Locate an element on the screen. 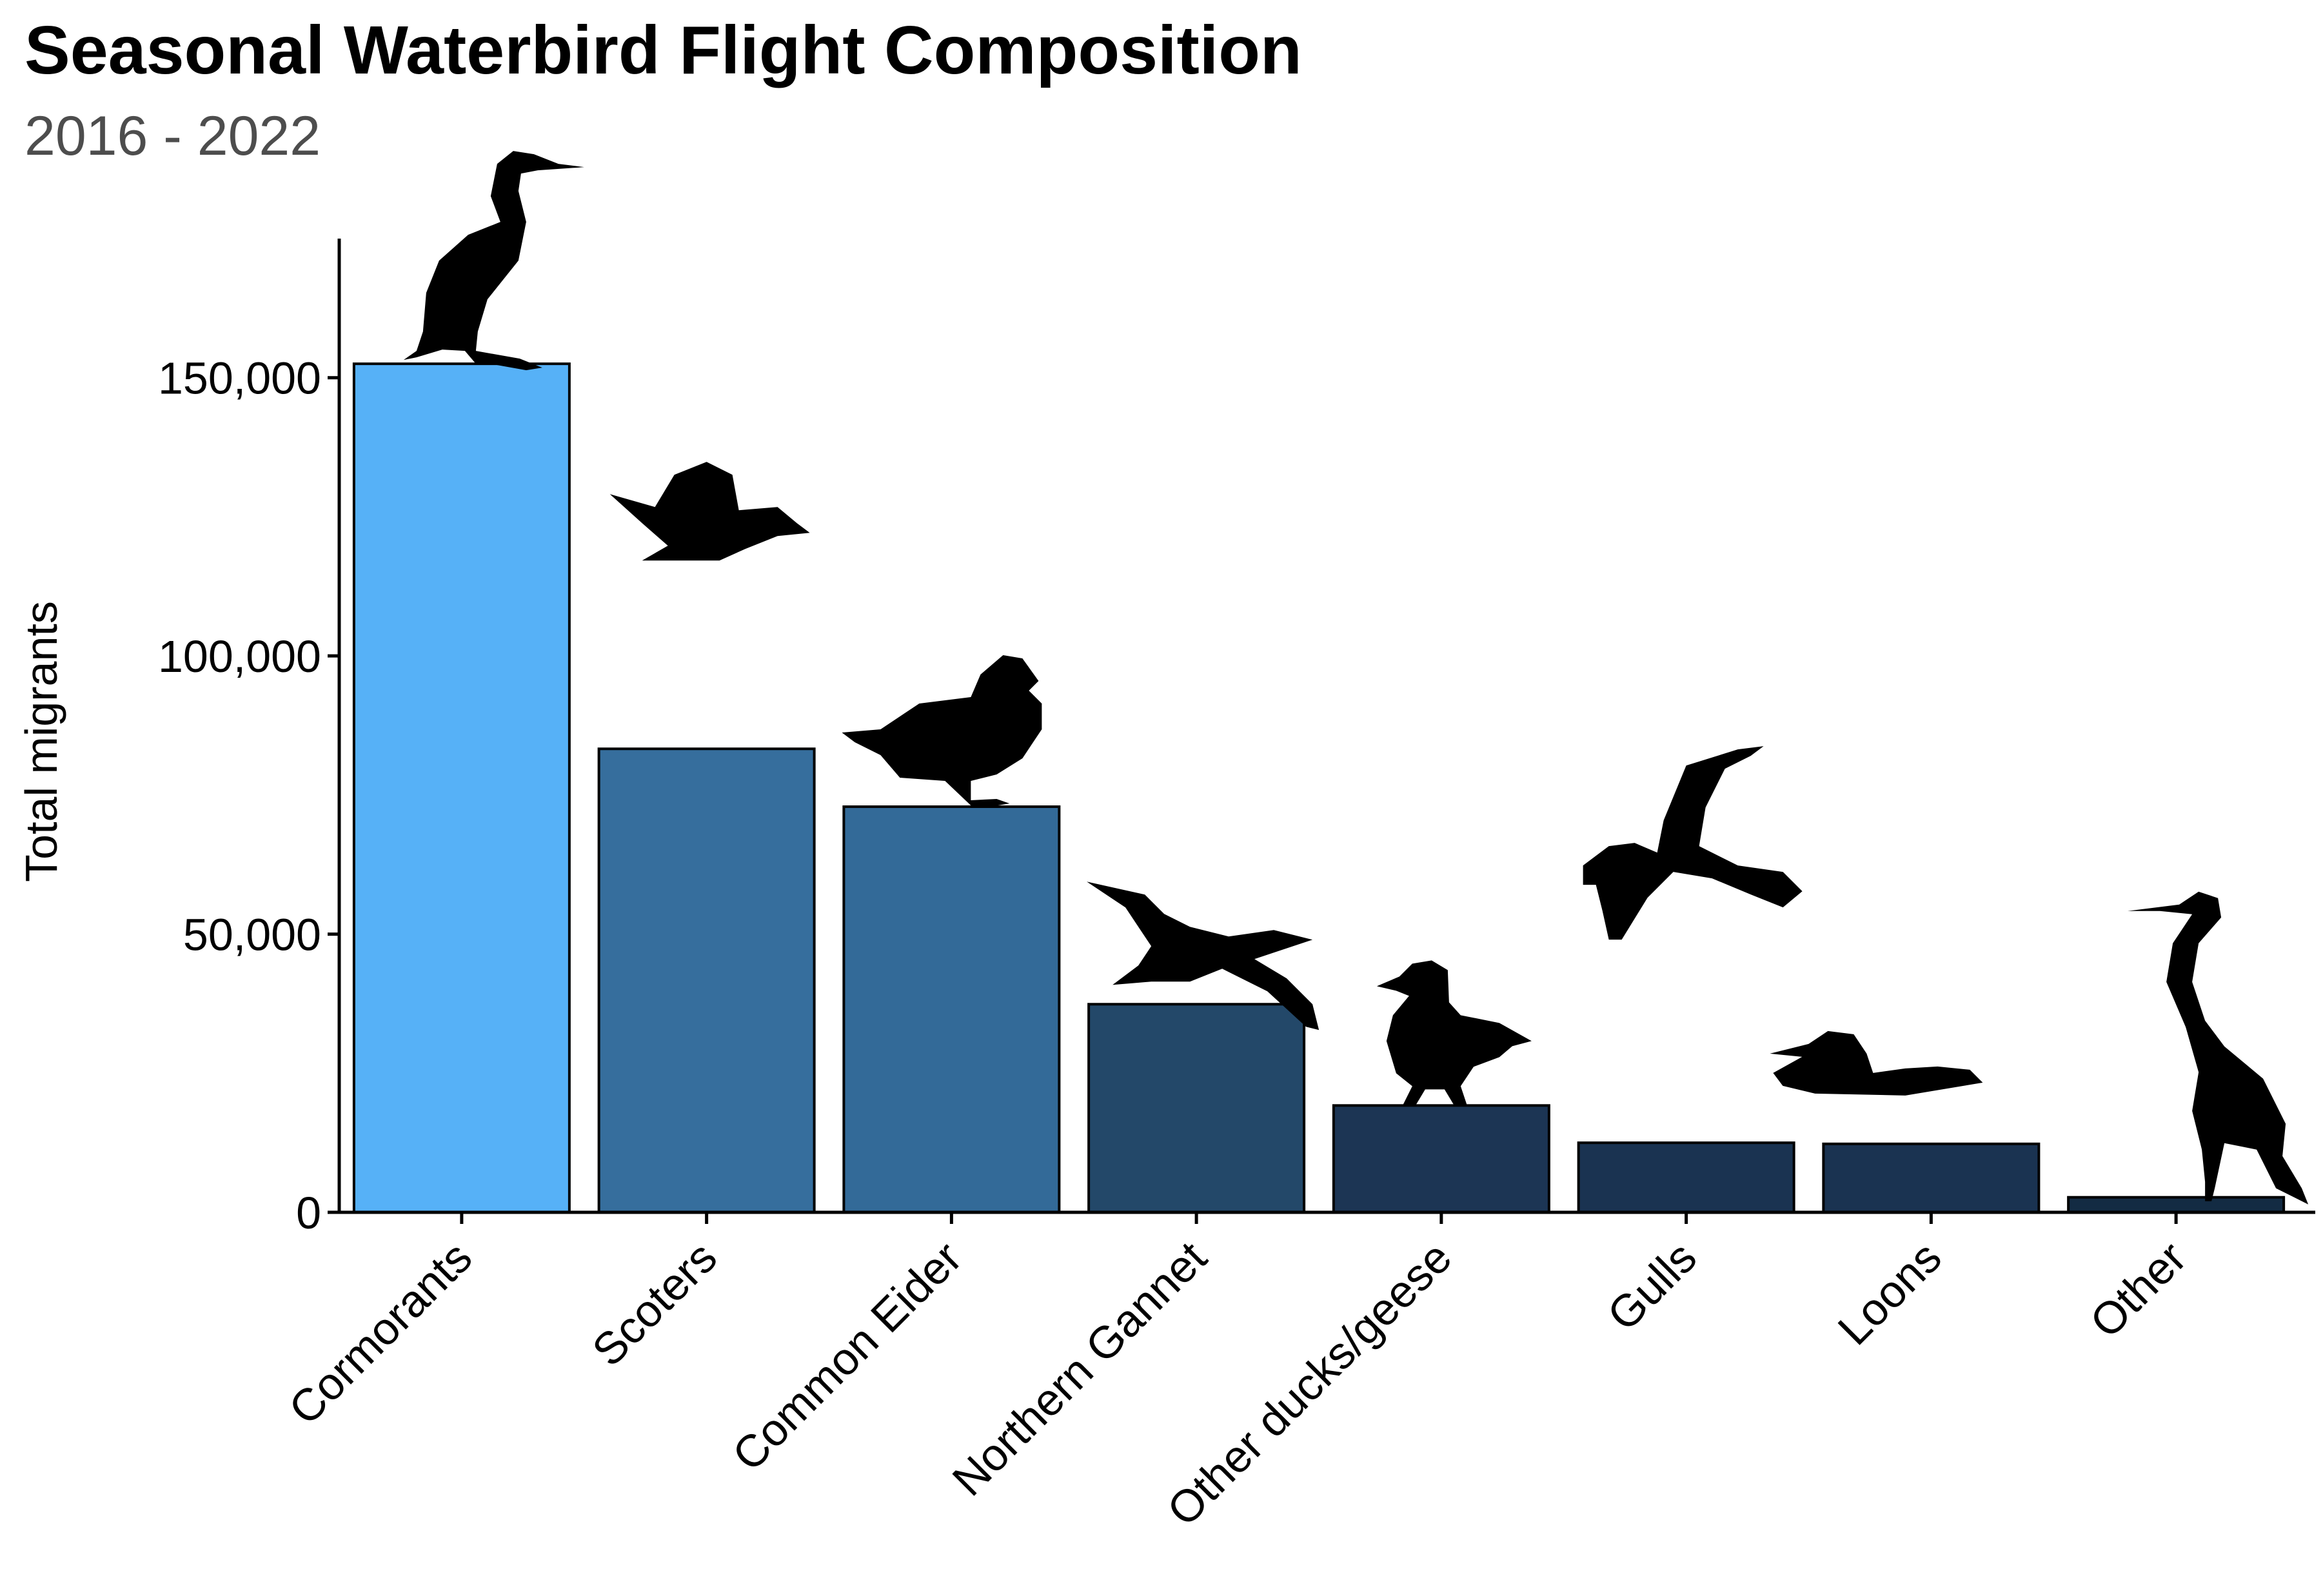 This screenshot has height=1596, width=2323. y-tick-label: 50,000 is located at coordinates (252, 935).